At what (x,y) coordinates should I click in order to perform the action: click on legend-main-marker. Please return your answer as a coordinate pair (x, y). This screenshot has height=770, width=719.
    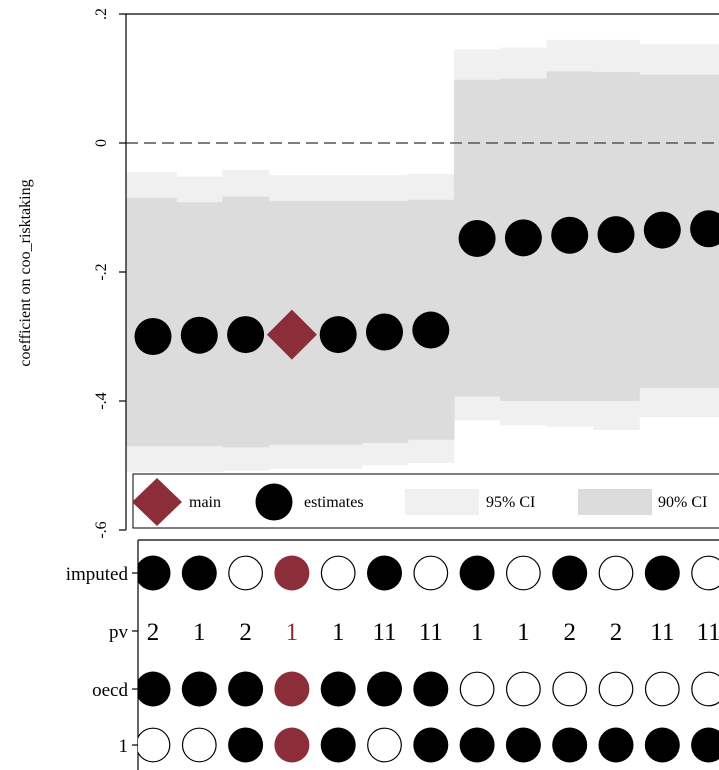
    Looking at the image, I should click on (157, 502).